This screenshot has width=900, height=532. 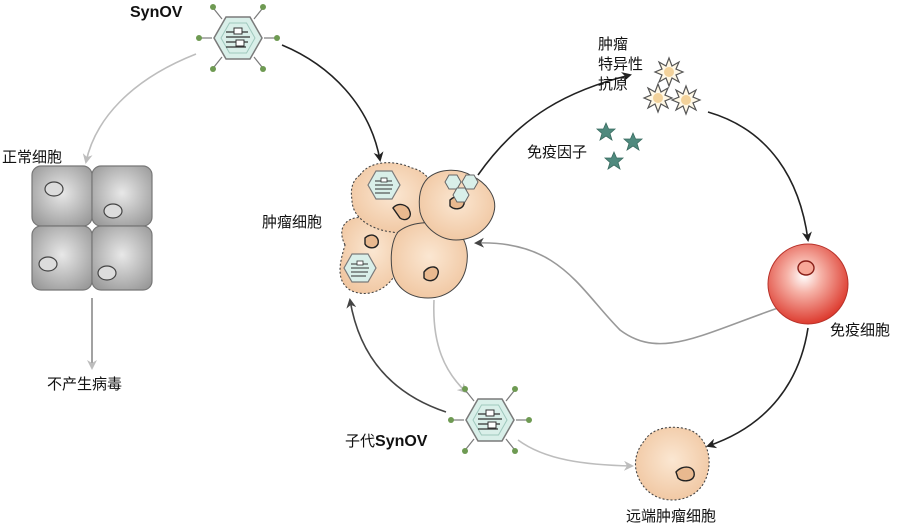 I want to click on arrow-progeny-to-tumor, so click(x=396, y=355).